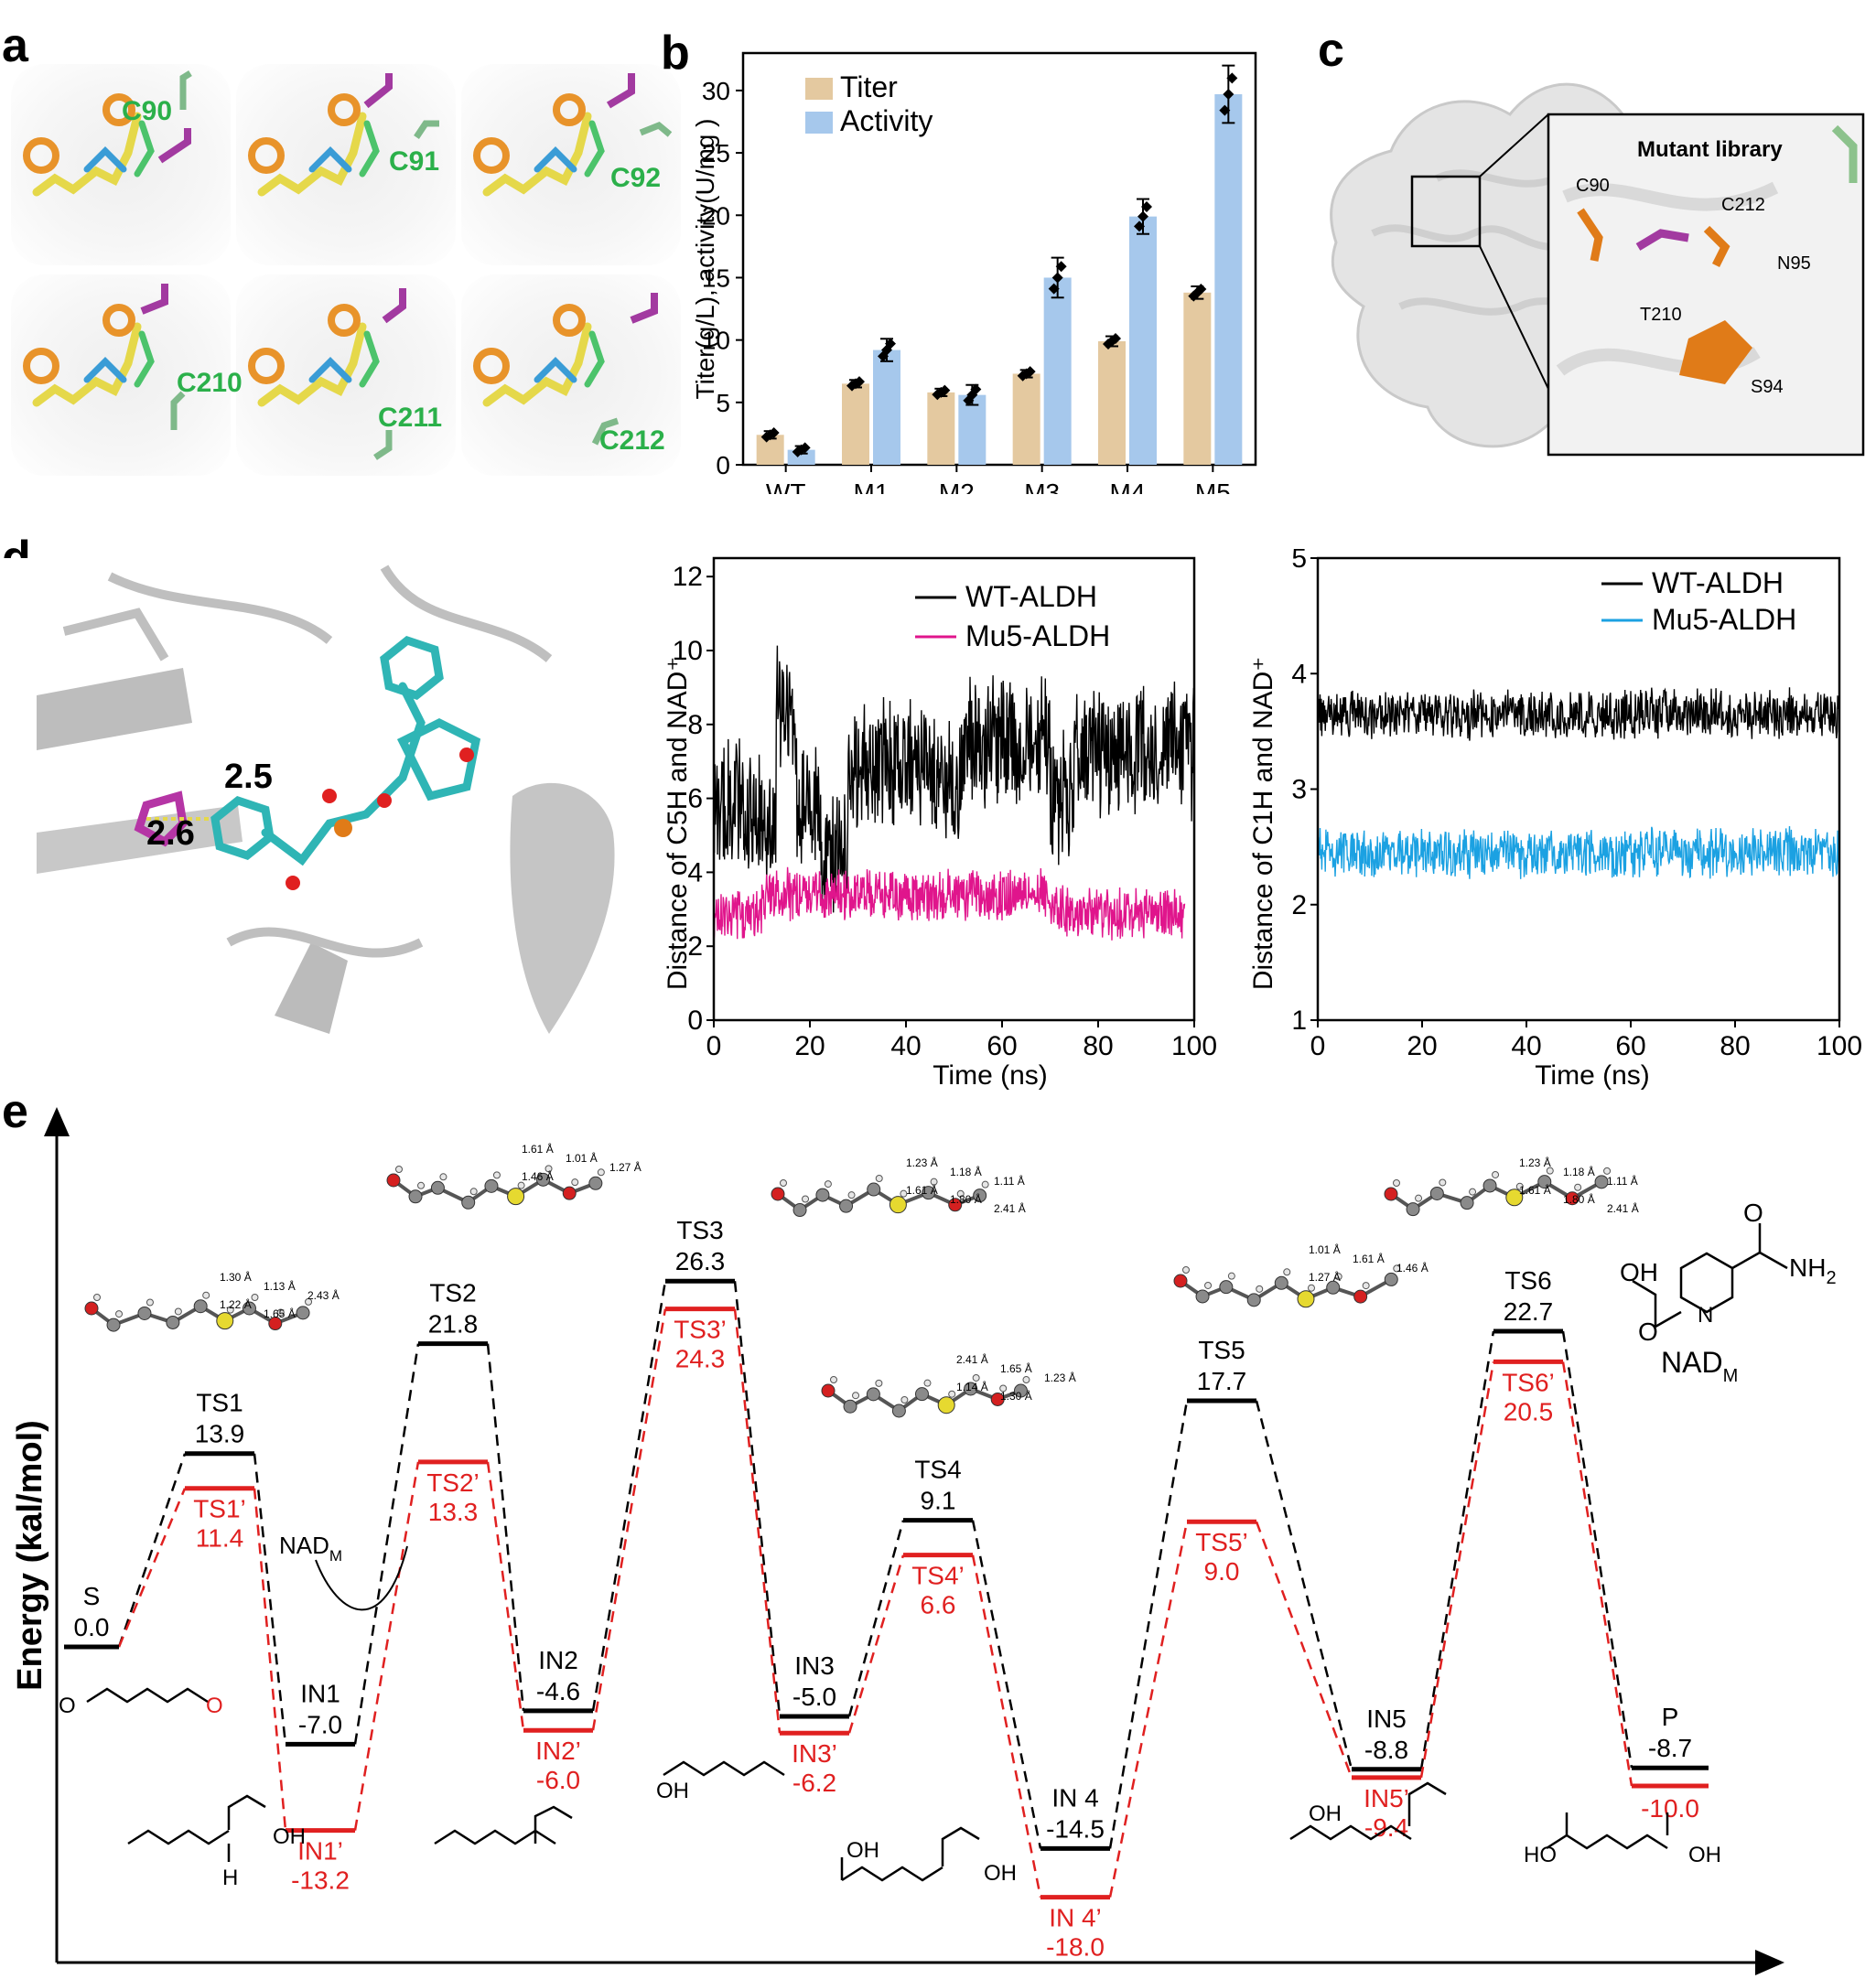 This screenshot has width=1876, height=1979. Describe the element at coordinates (220, 1509) in the screenshot. I see `mutant-state-name: TS1’` at that location.